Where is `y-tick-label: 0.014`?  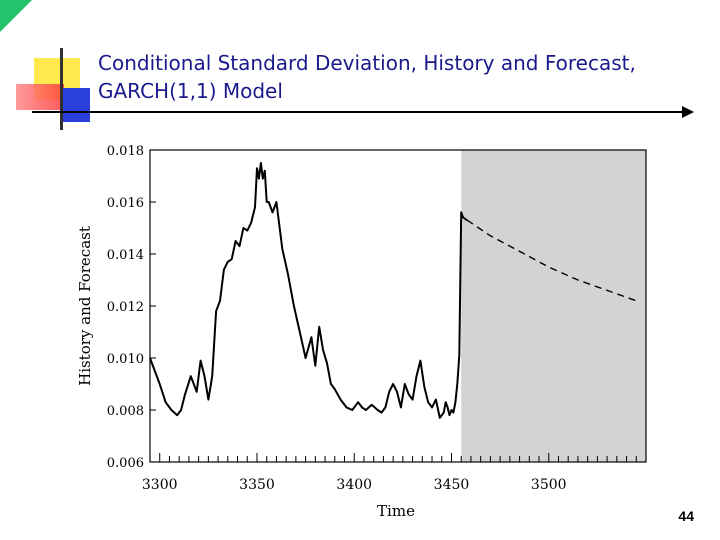
y-tick-label: 0.014 is located at coordinates (125, 255).